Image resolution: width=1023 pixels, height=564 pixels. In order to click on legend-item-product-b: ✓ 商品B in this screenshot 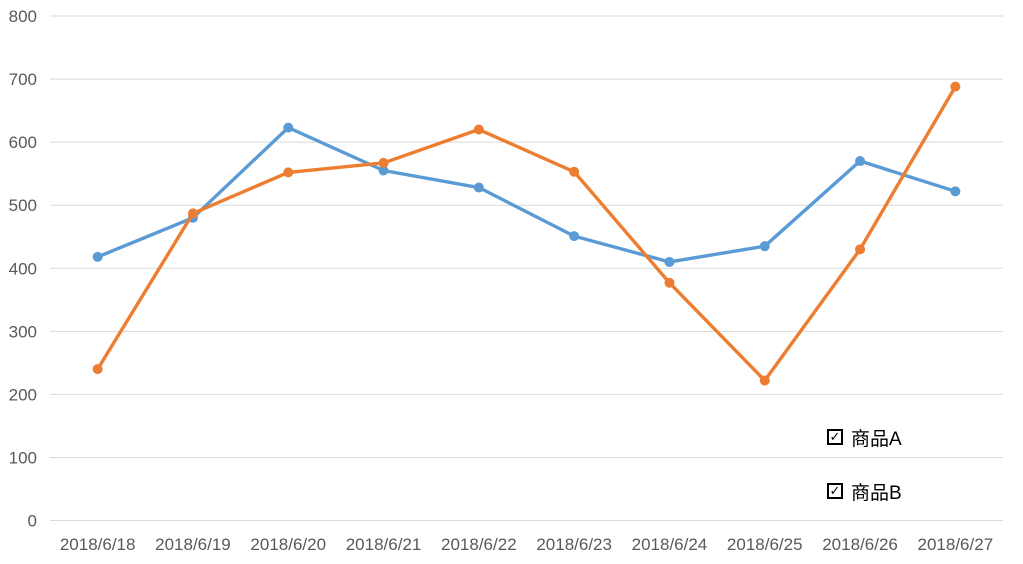, I will do `click(864, 492)`.